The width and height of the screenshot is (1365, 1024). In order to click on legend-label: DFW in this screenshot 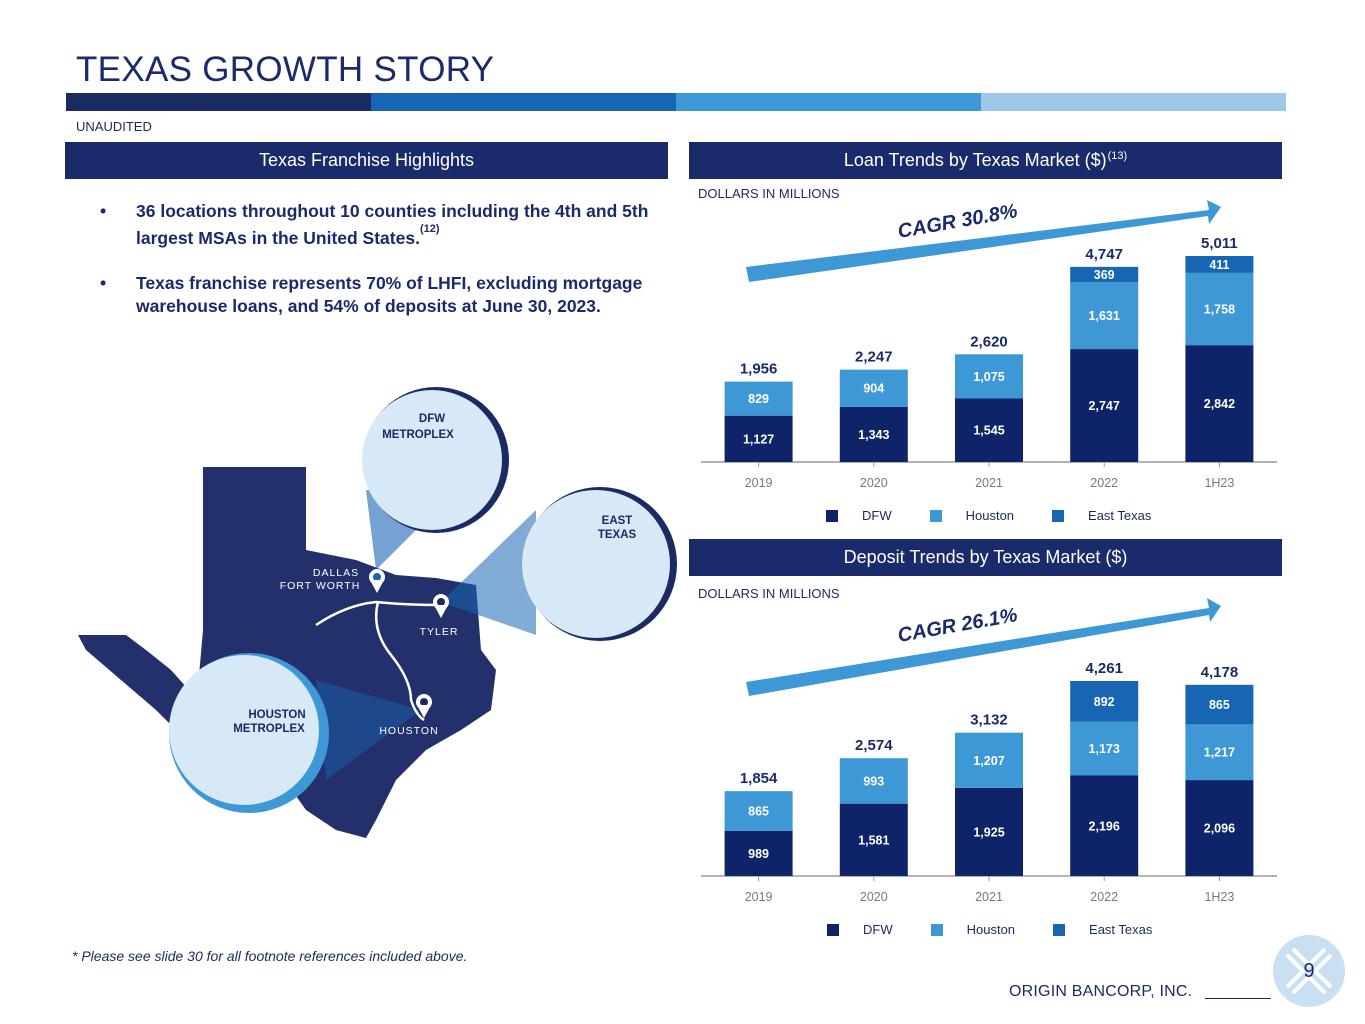, I will do `click(878, 929)`.